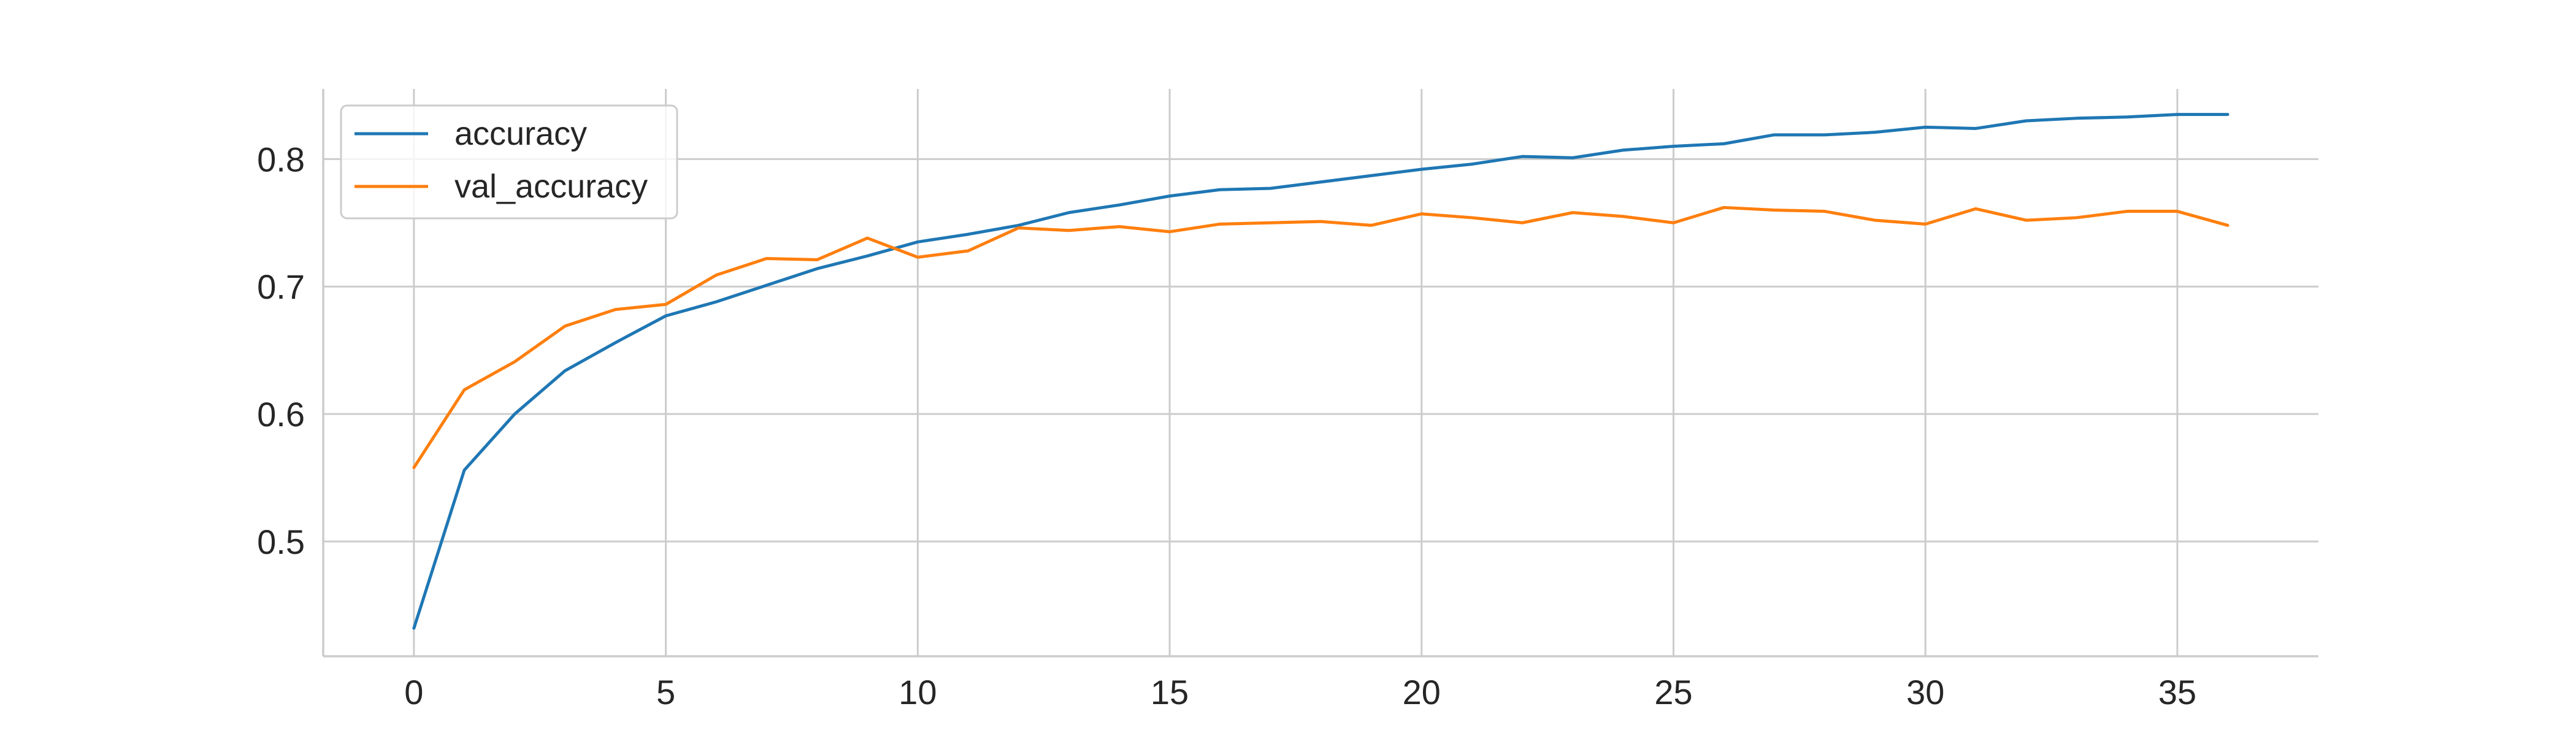  Describe the element at coordinates (551, 186) in the screenshot. I see `legend-label-val-accuracy: val_accuracy` at that location.